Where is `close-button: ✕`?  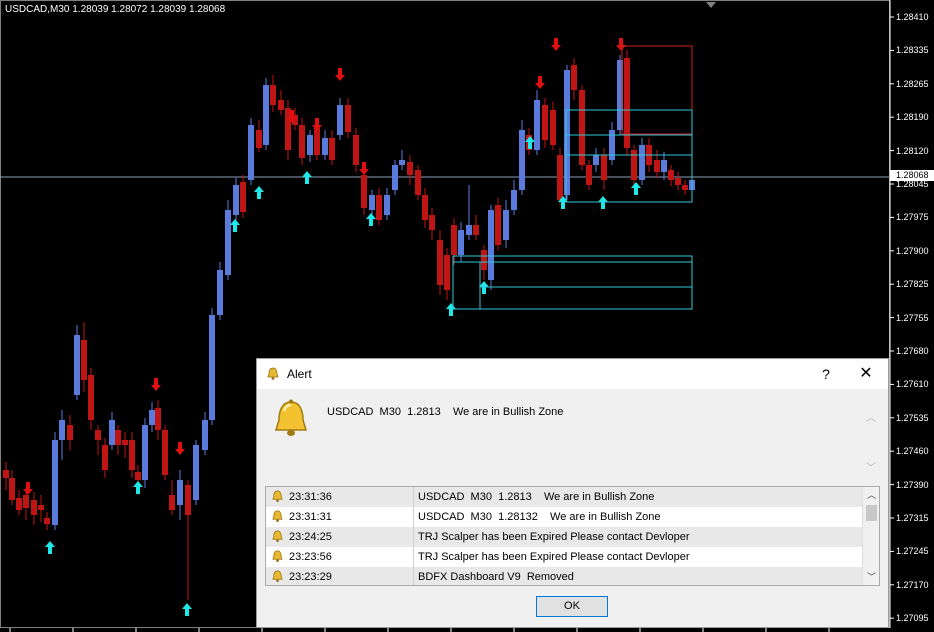 close-button: ✕ is located at coordinates (866, 373).